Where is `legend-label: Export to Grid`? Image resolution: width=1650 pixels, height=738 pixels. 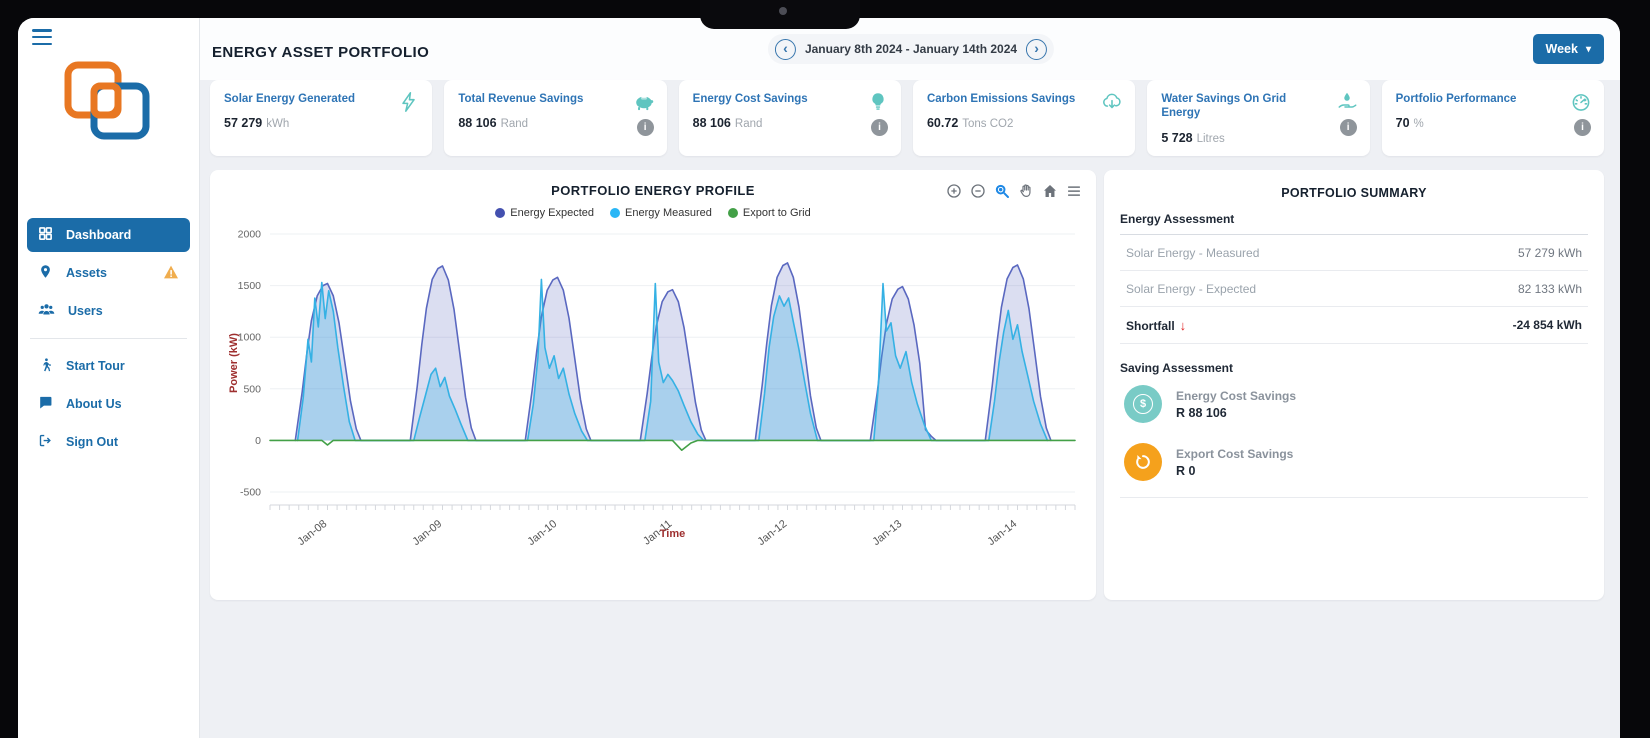
legend-label: Export to Grid is located at coordinates (776, 213).